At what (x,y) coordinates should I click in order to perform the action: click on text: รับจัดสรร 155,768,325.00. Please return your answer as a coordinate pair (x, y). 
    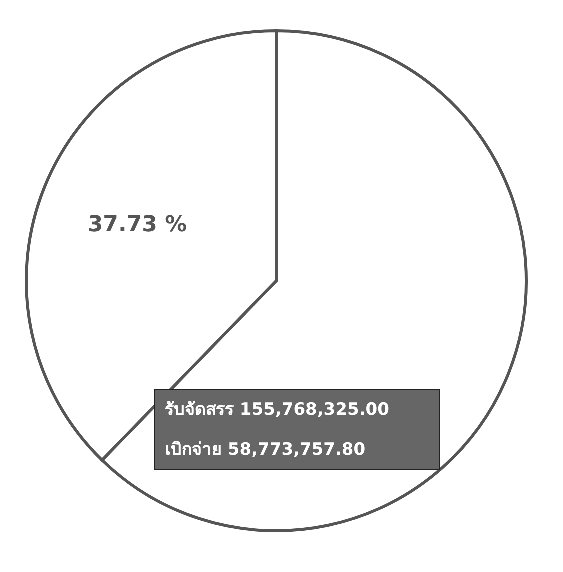
    Looking at the image, I should click on (277, 410).